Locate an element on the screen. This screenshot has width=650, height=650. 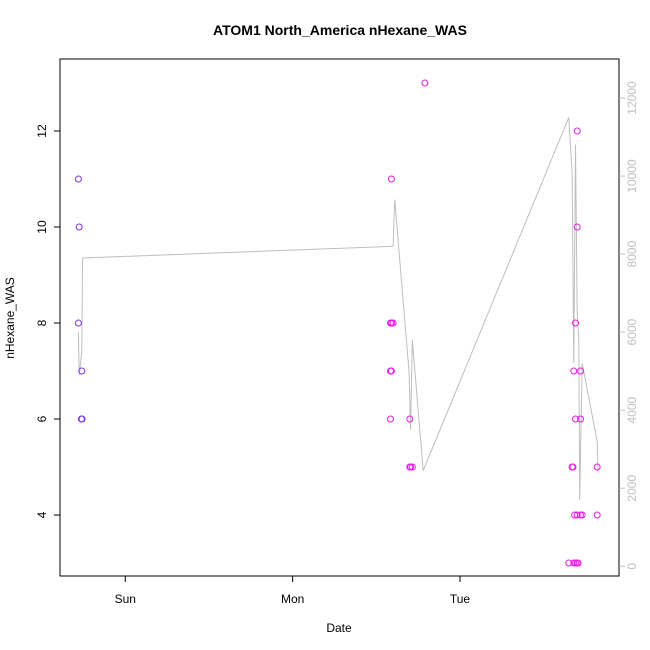
right-tick-label: 8000 is located at coordinates (632, 253).